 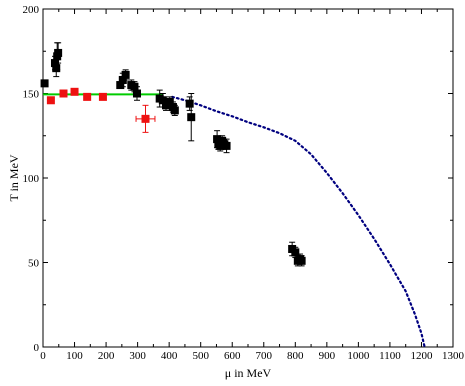 I want to click on x-tick-label: 1100, so click(x=390, y=356).